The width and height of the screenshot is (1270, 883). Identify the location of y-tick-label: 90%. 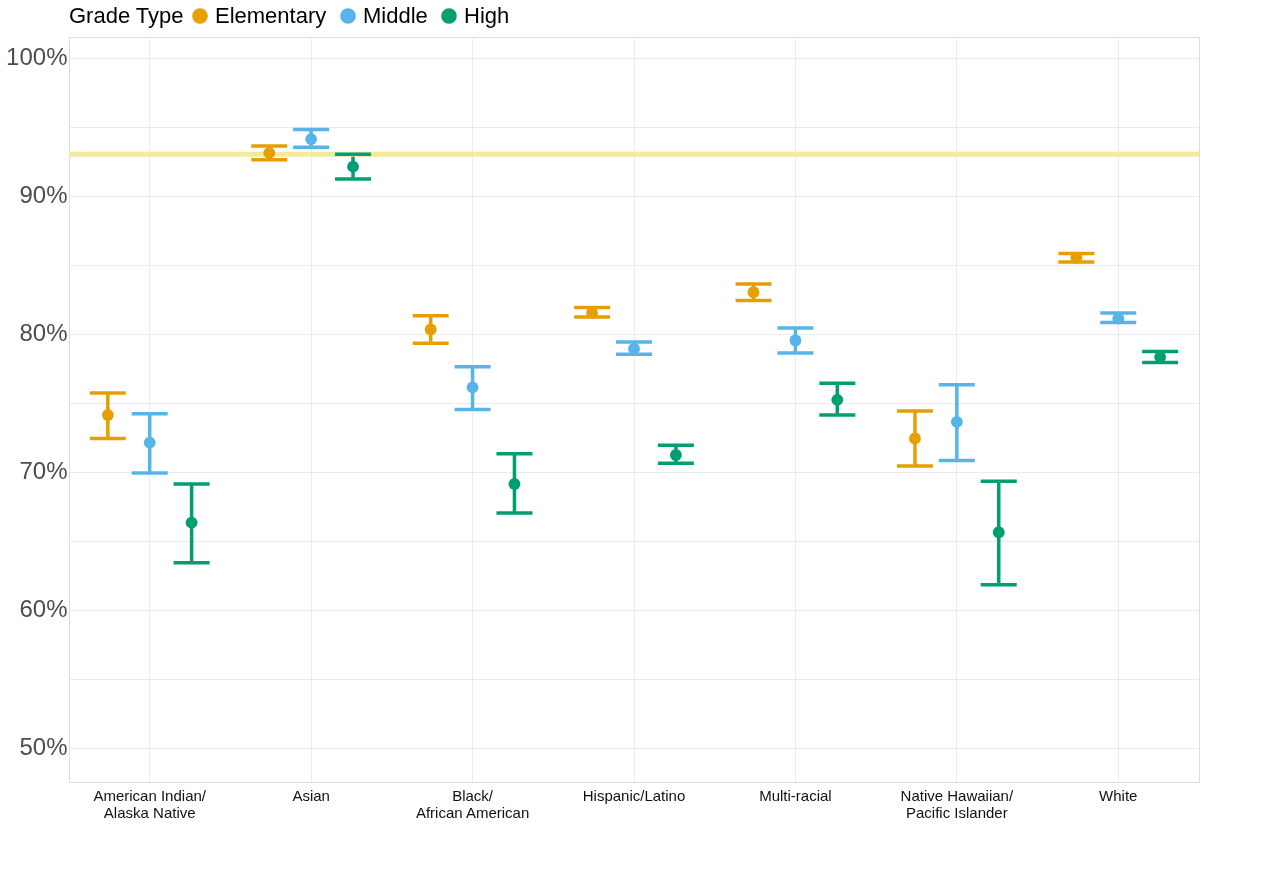
(43, 195).